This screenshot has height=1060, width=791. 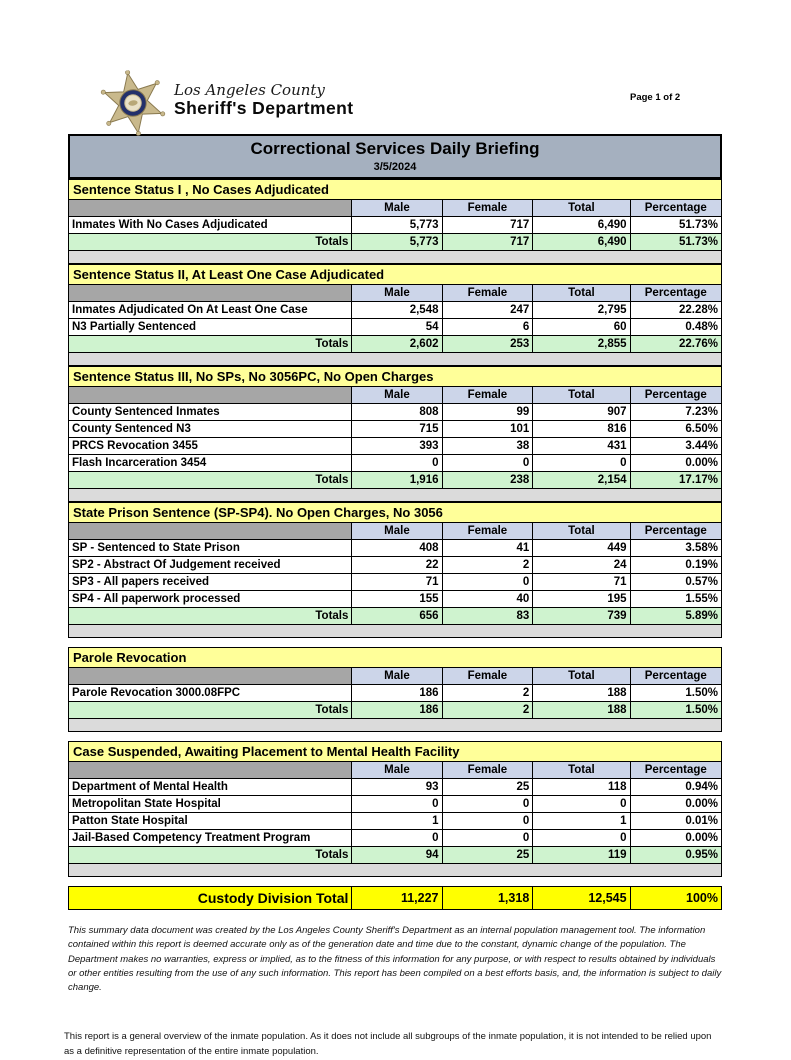 I want to click on cell-value: 101, so click(x=487, y=429).